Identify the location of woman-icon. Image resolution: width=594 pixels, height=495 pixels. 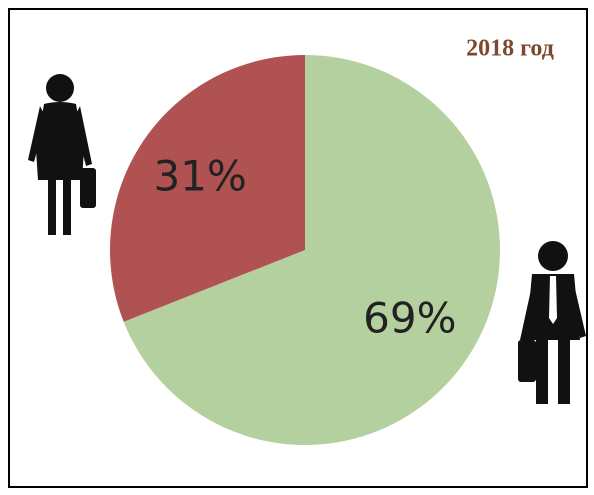
(62, 154).